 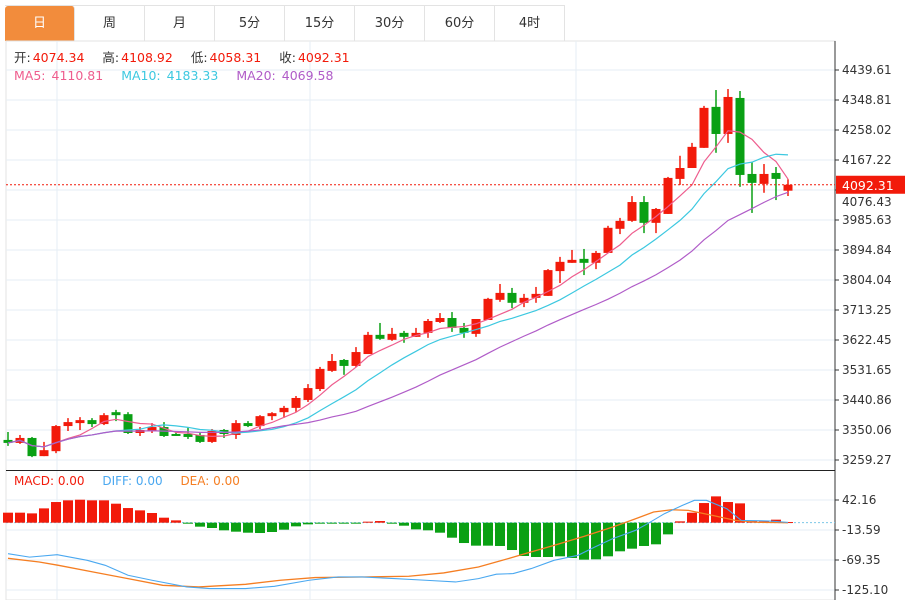 I want to click on price-tick-label: 4439.61, so click(x=867, y=70).